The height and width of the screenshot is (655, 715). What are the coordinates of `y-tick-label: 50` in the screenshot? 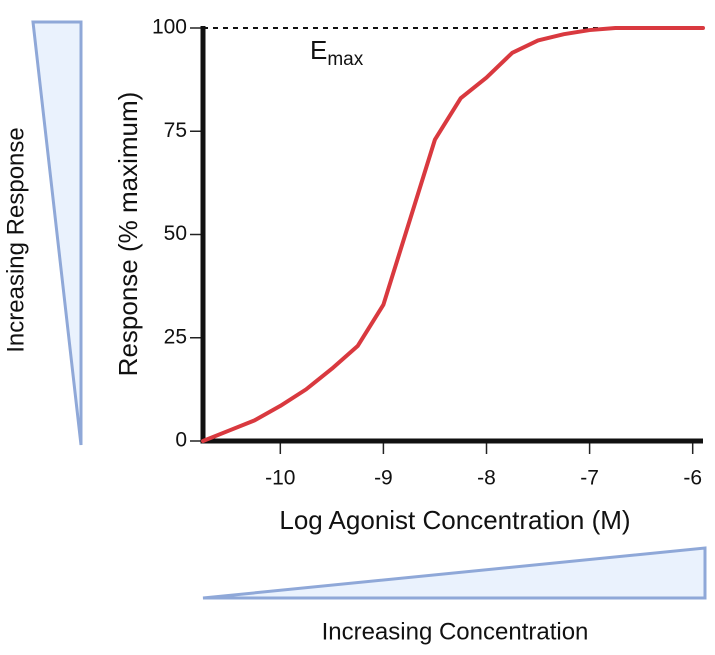 It's located at (175, 233).